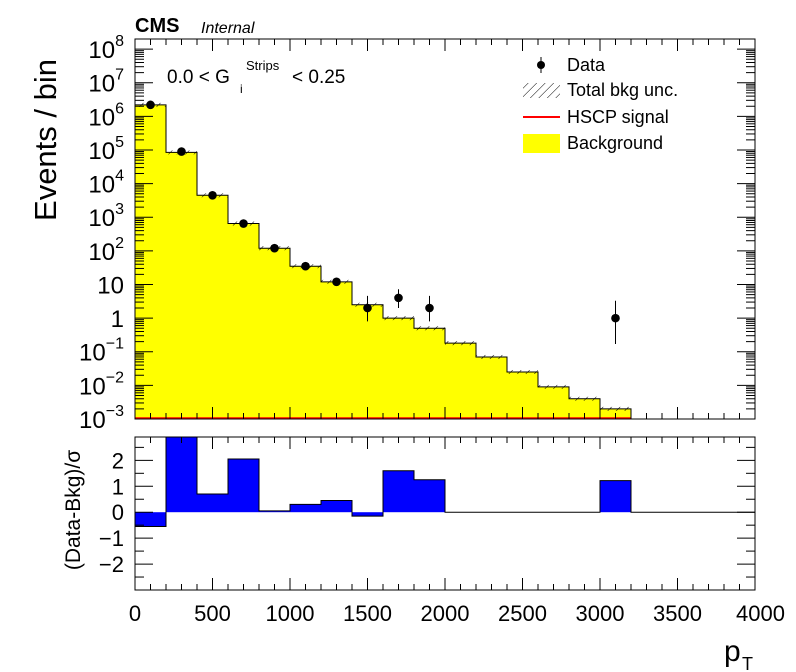 This screenshot has width=796, height=672. Describe the element at coordinates (541, 90) in the screenshot. I see `legend-hatch-swatch` at that location.